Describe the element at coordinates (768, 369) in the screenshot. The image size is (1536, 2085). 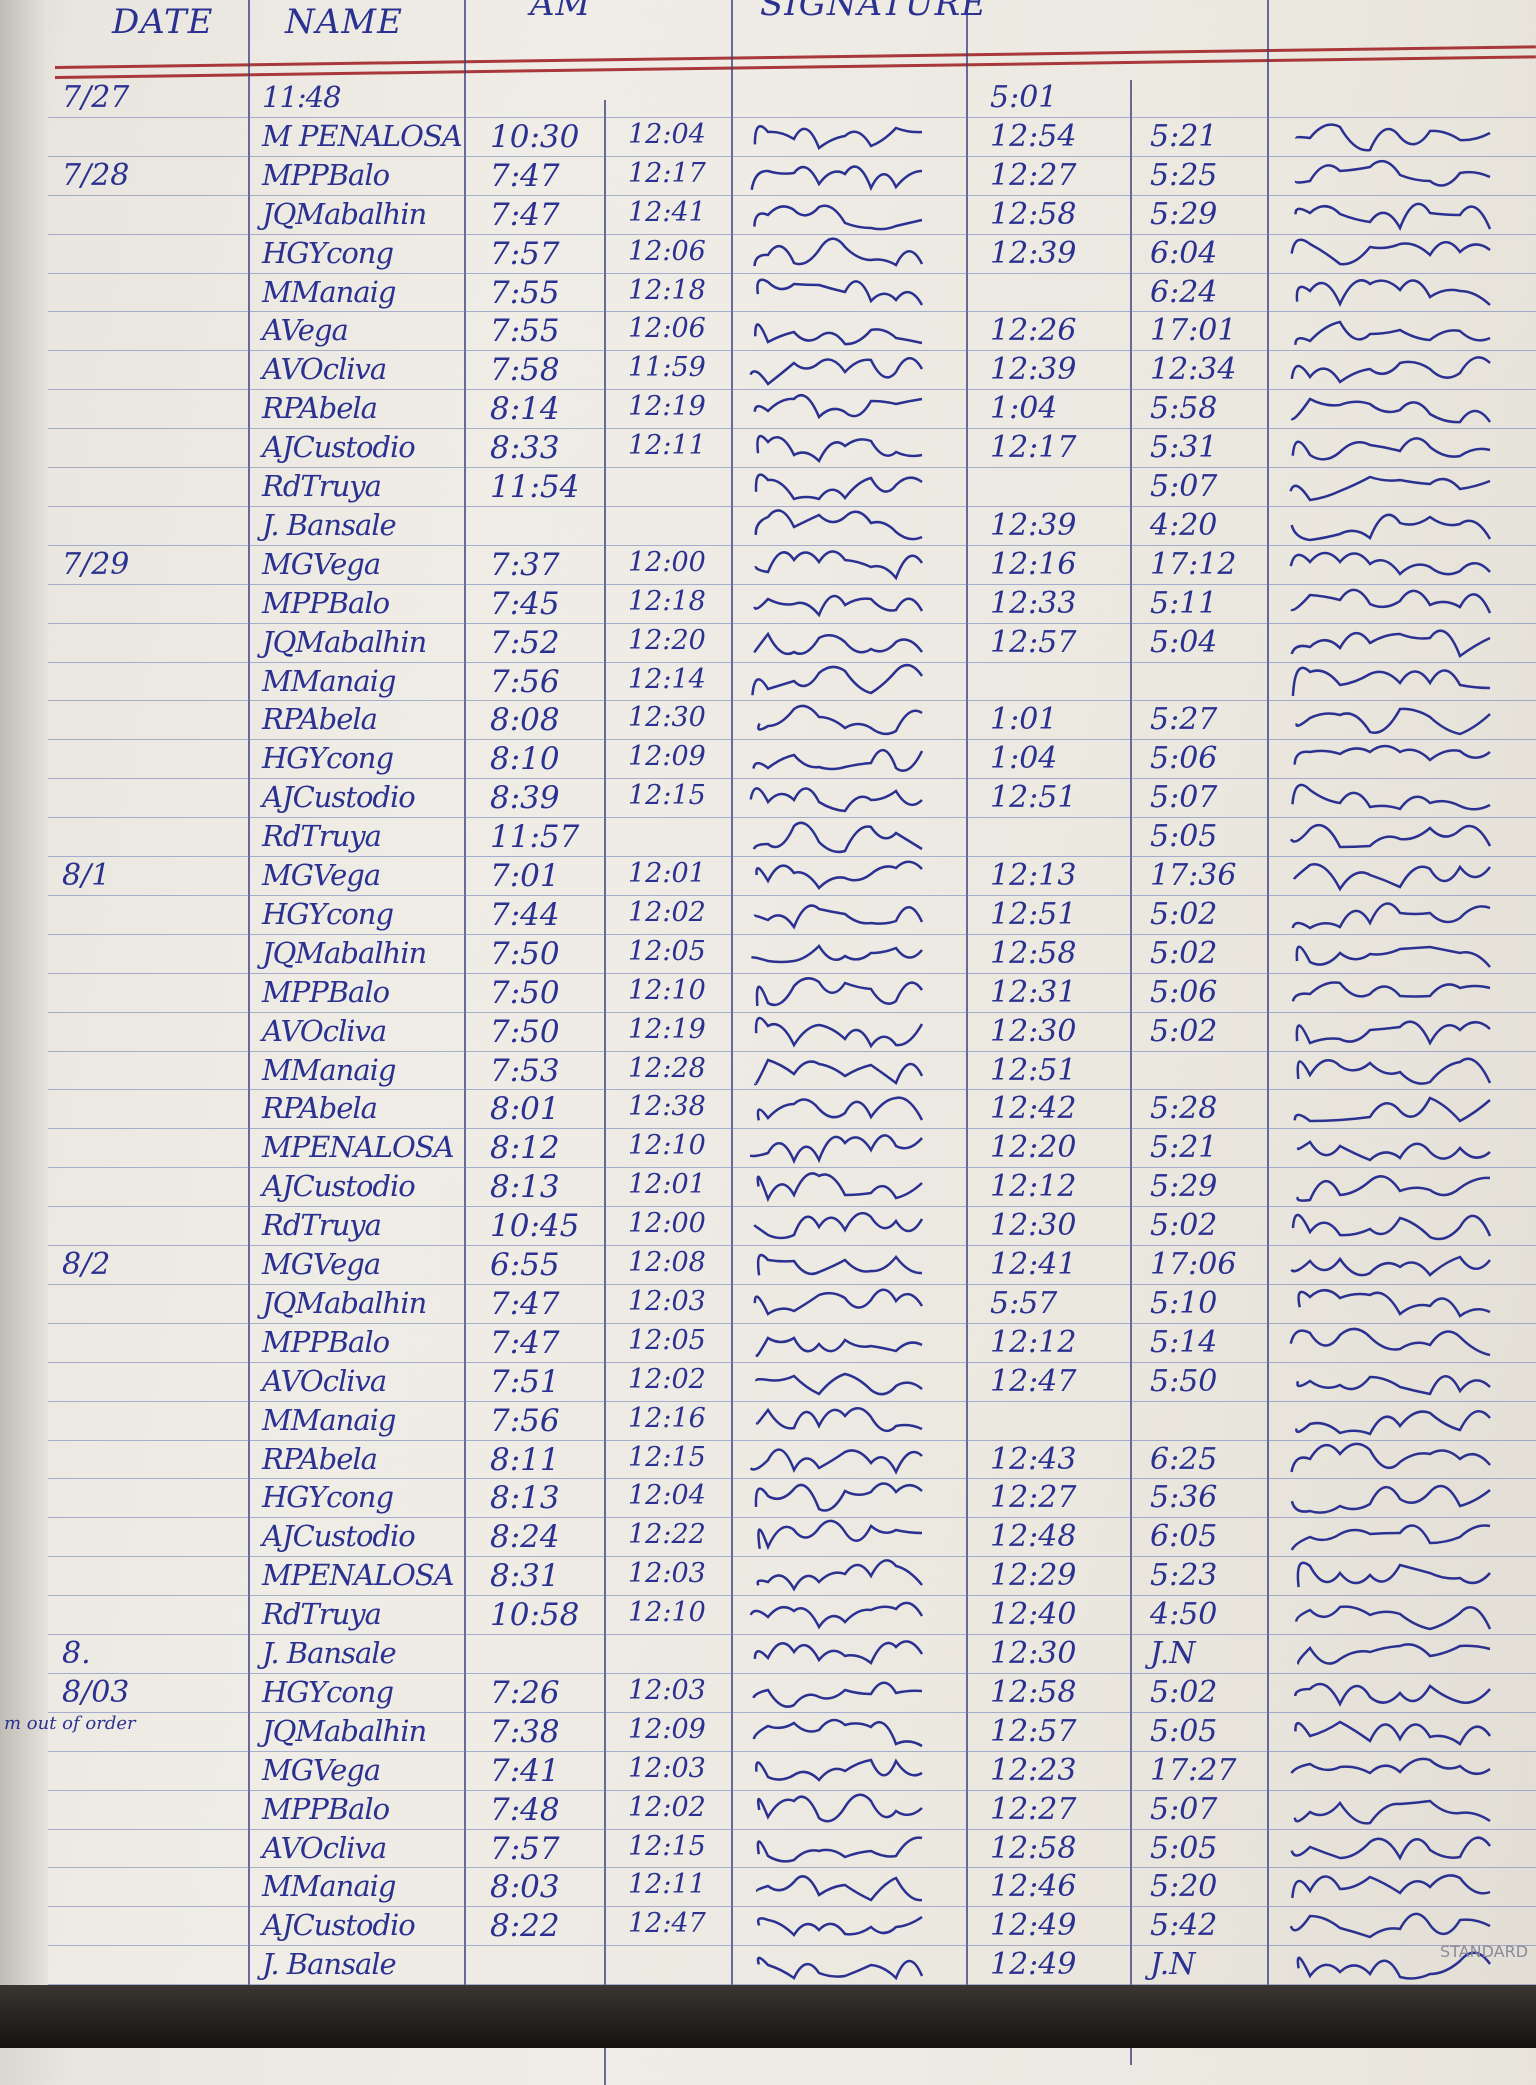
I see `log-row: AVOcliva 7:58 11:59 12:39 12:34` at that location.